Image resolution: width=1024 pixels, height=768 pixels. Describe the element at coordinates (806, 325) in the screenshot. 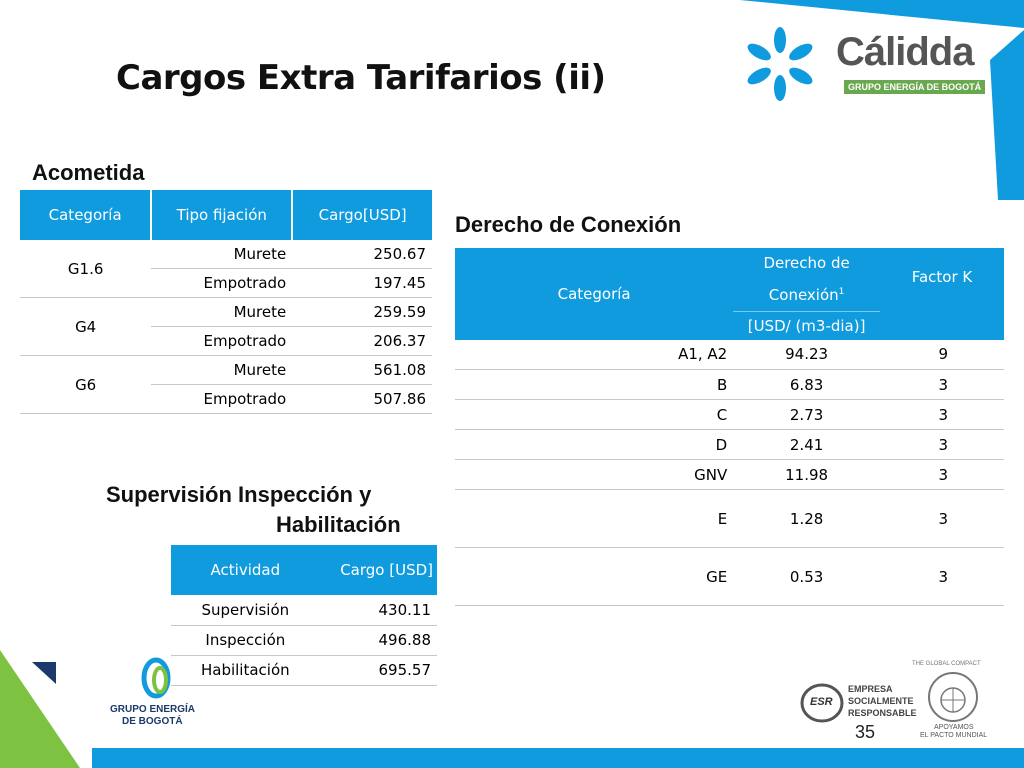

I see `col-header-unit: [USD/ (m3-dia)]` at that location.